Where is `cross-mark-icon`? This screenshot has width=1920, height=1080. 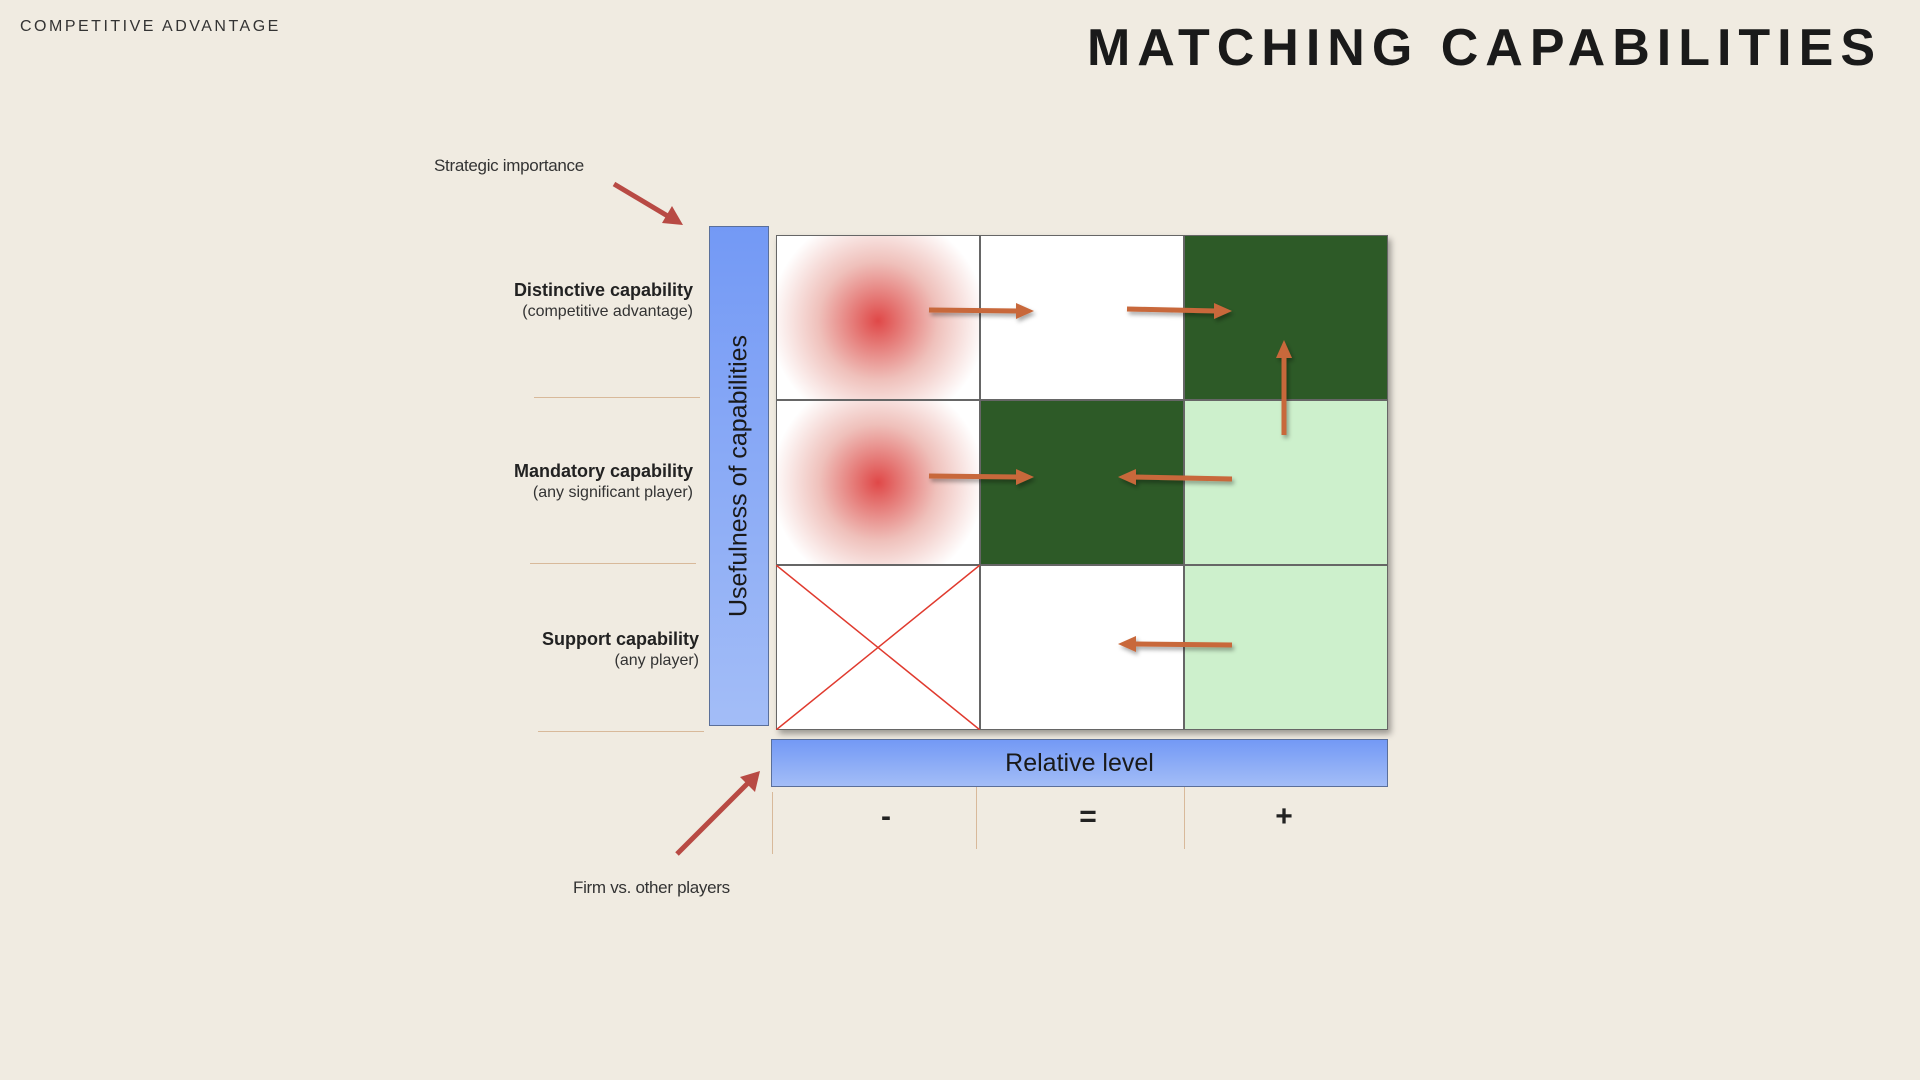 cross-mark-icon is located at coordinates (878, 647).